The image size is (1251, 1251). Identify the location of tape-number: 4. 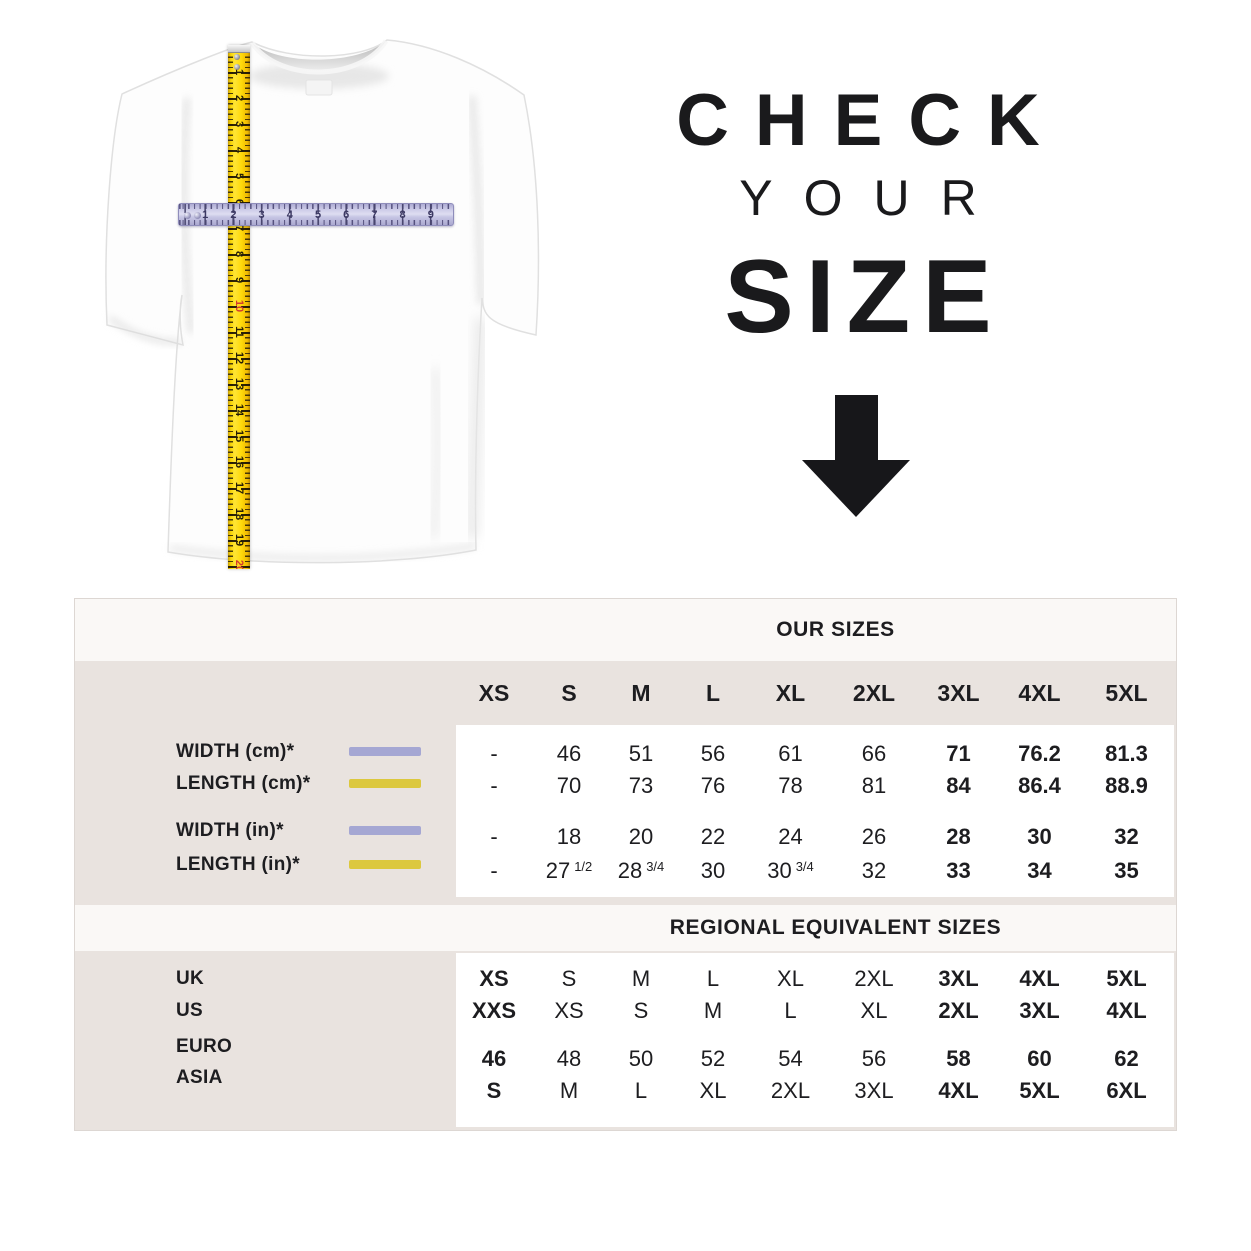
(239, 150).